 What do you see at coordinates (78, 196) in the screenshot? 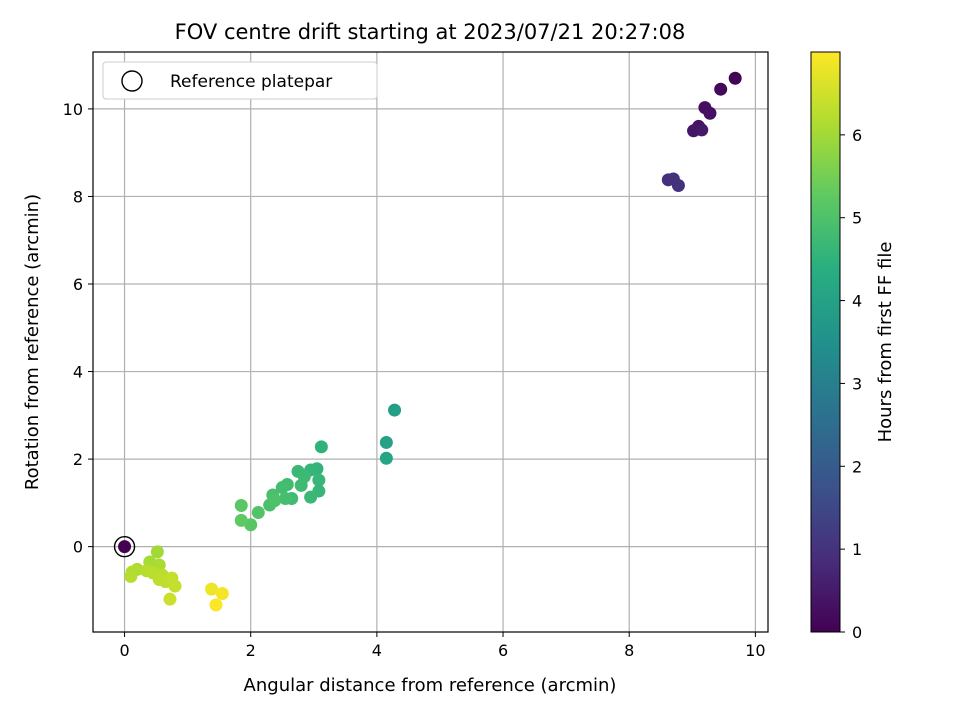
I see `y-tick-label: 8` at bounding box center [78, 196].